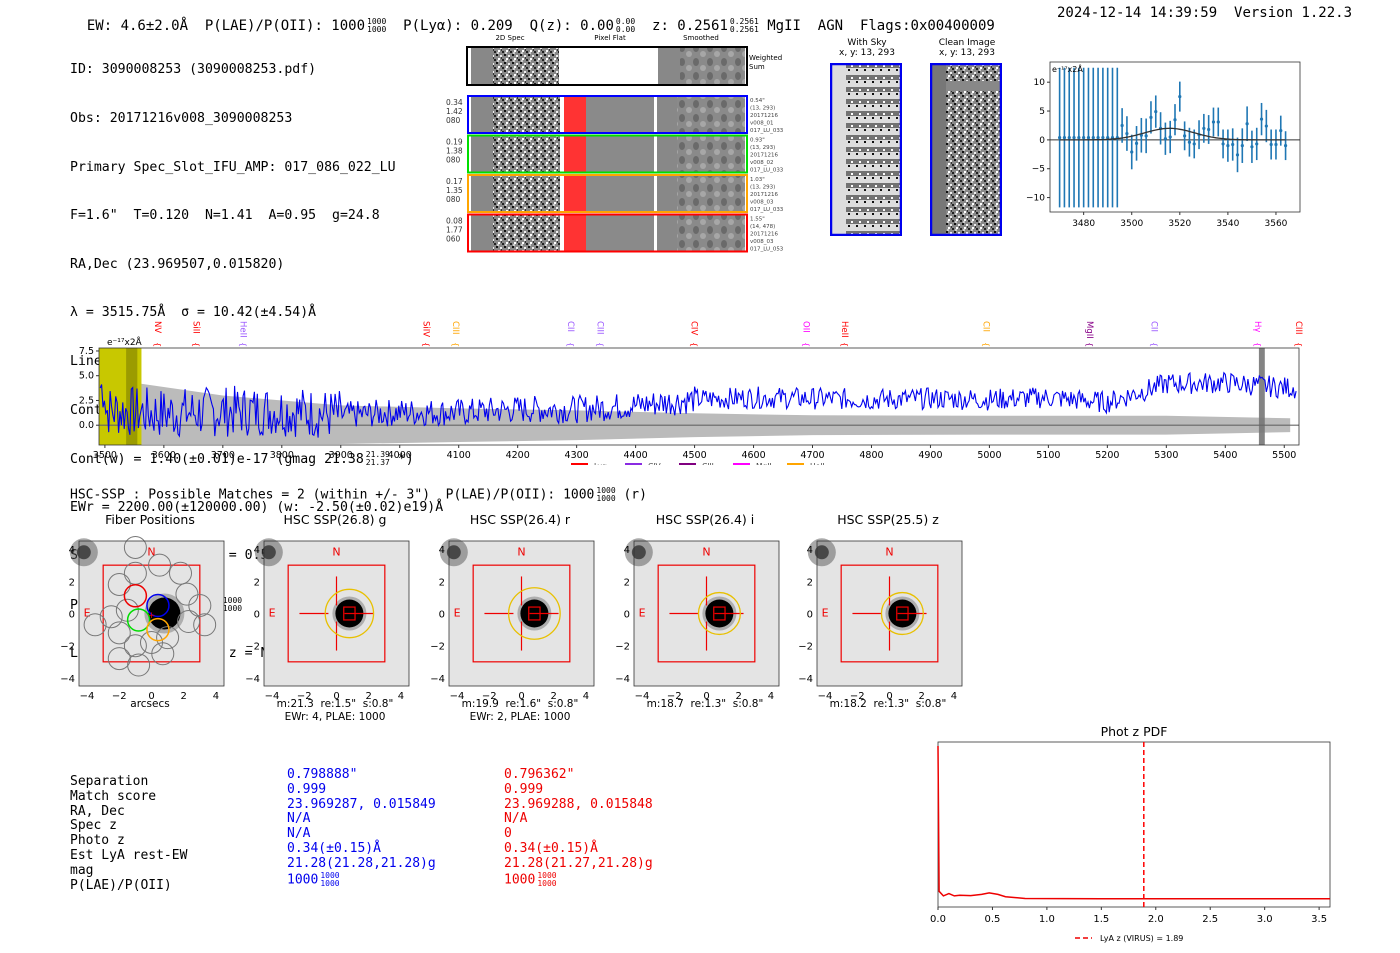  What do you see at coordinates (636, 455) in the screenshot?
I see `x-tick-label: 4400` at bounding box center [636, 455].